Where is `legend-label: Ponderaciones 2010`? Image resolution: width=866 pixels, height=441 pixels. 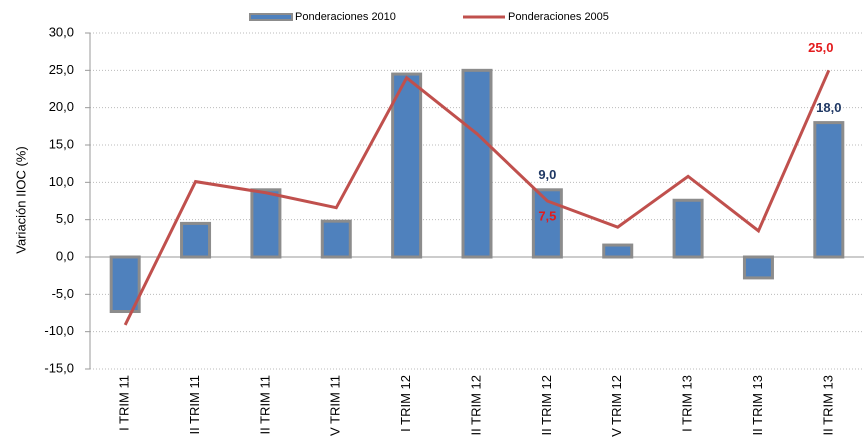 legend-label: Ponderaciones 2010 is located at coordinates (345, 17).